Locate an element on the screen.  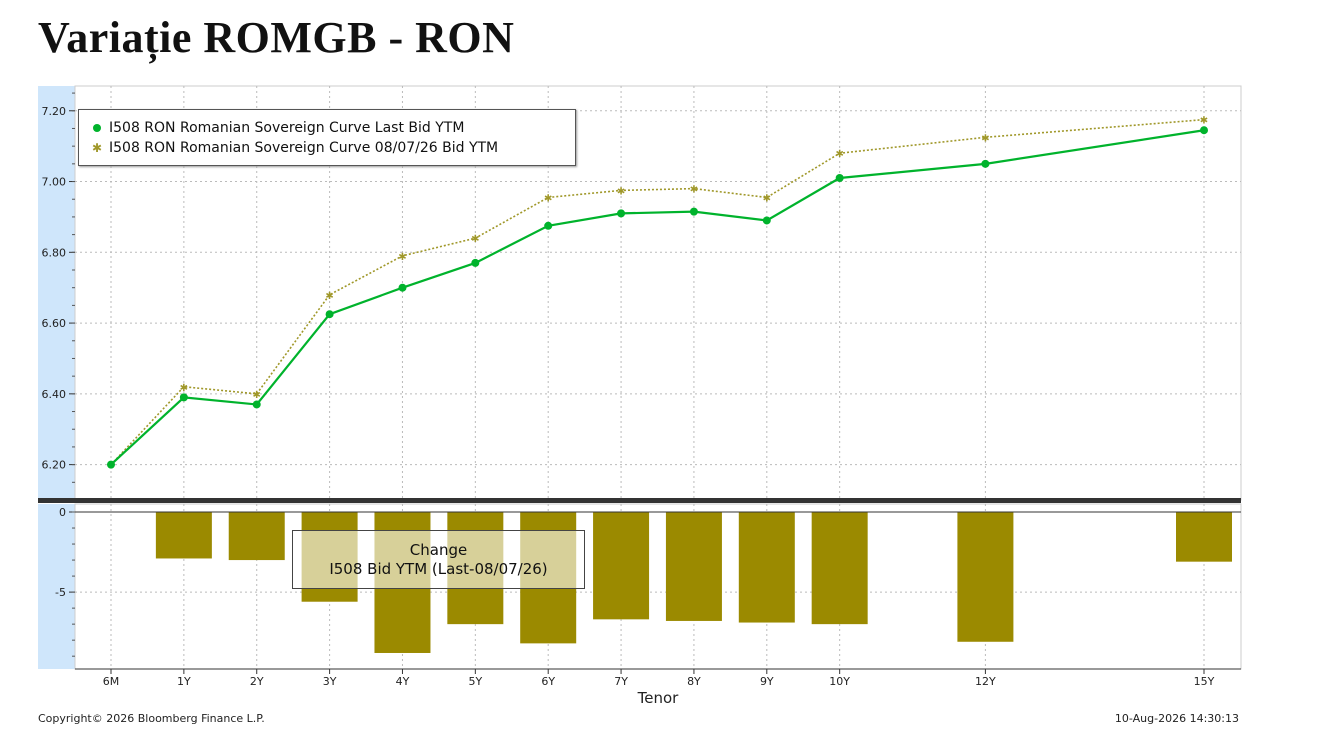
bottom-legend-title: Change is located at coordinates (438, 550).